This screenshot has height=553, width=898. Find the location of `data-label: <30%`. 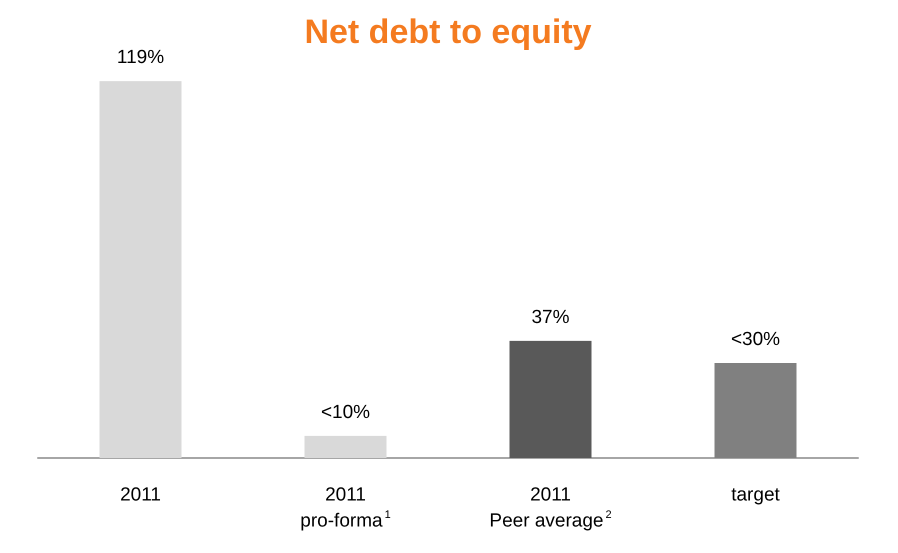

data-label: <30% is located at coordinates (755, 339).